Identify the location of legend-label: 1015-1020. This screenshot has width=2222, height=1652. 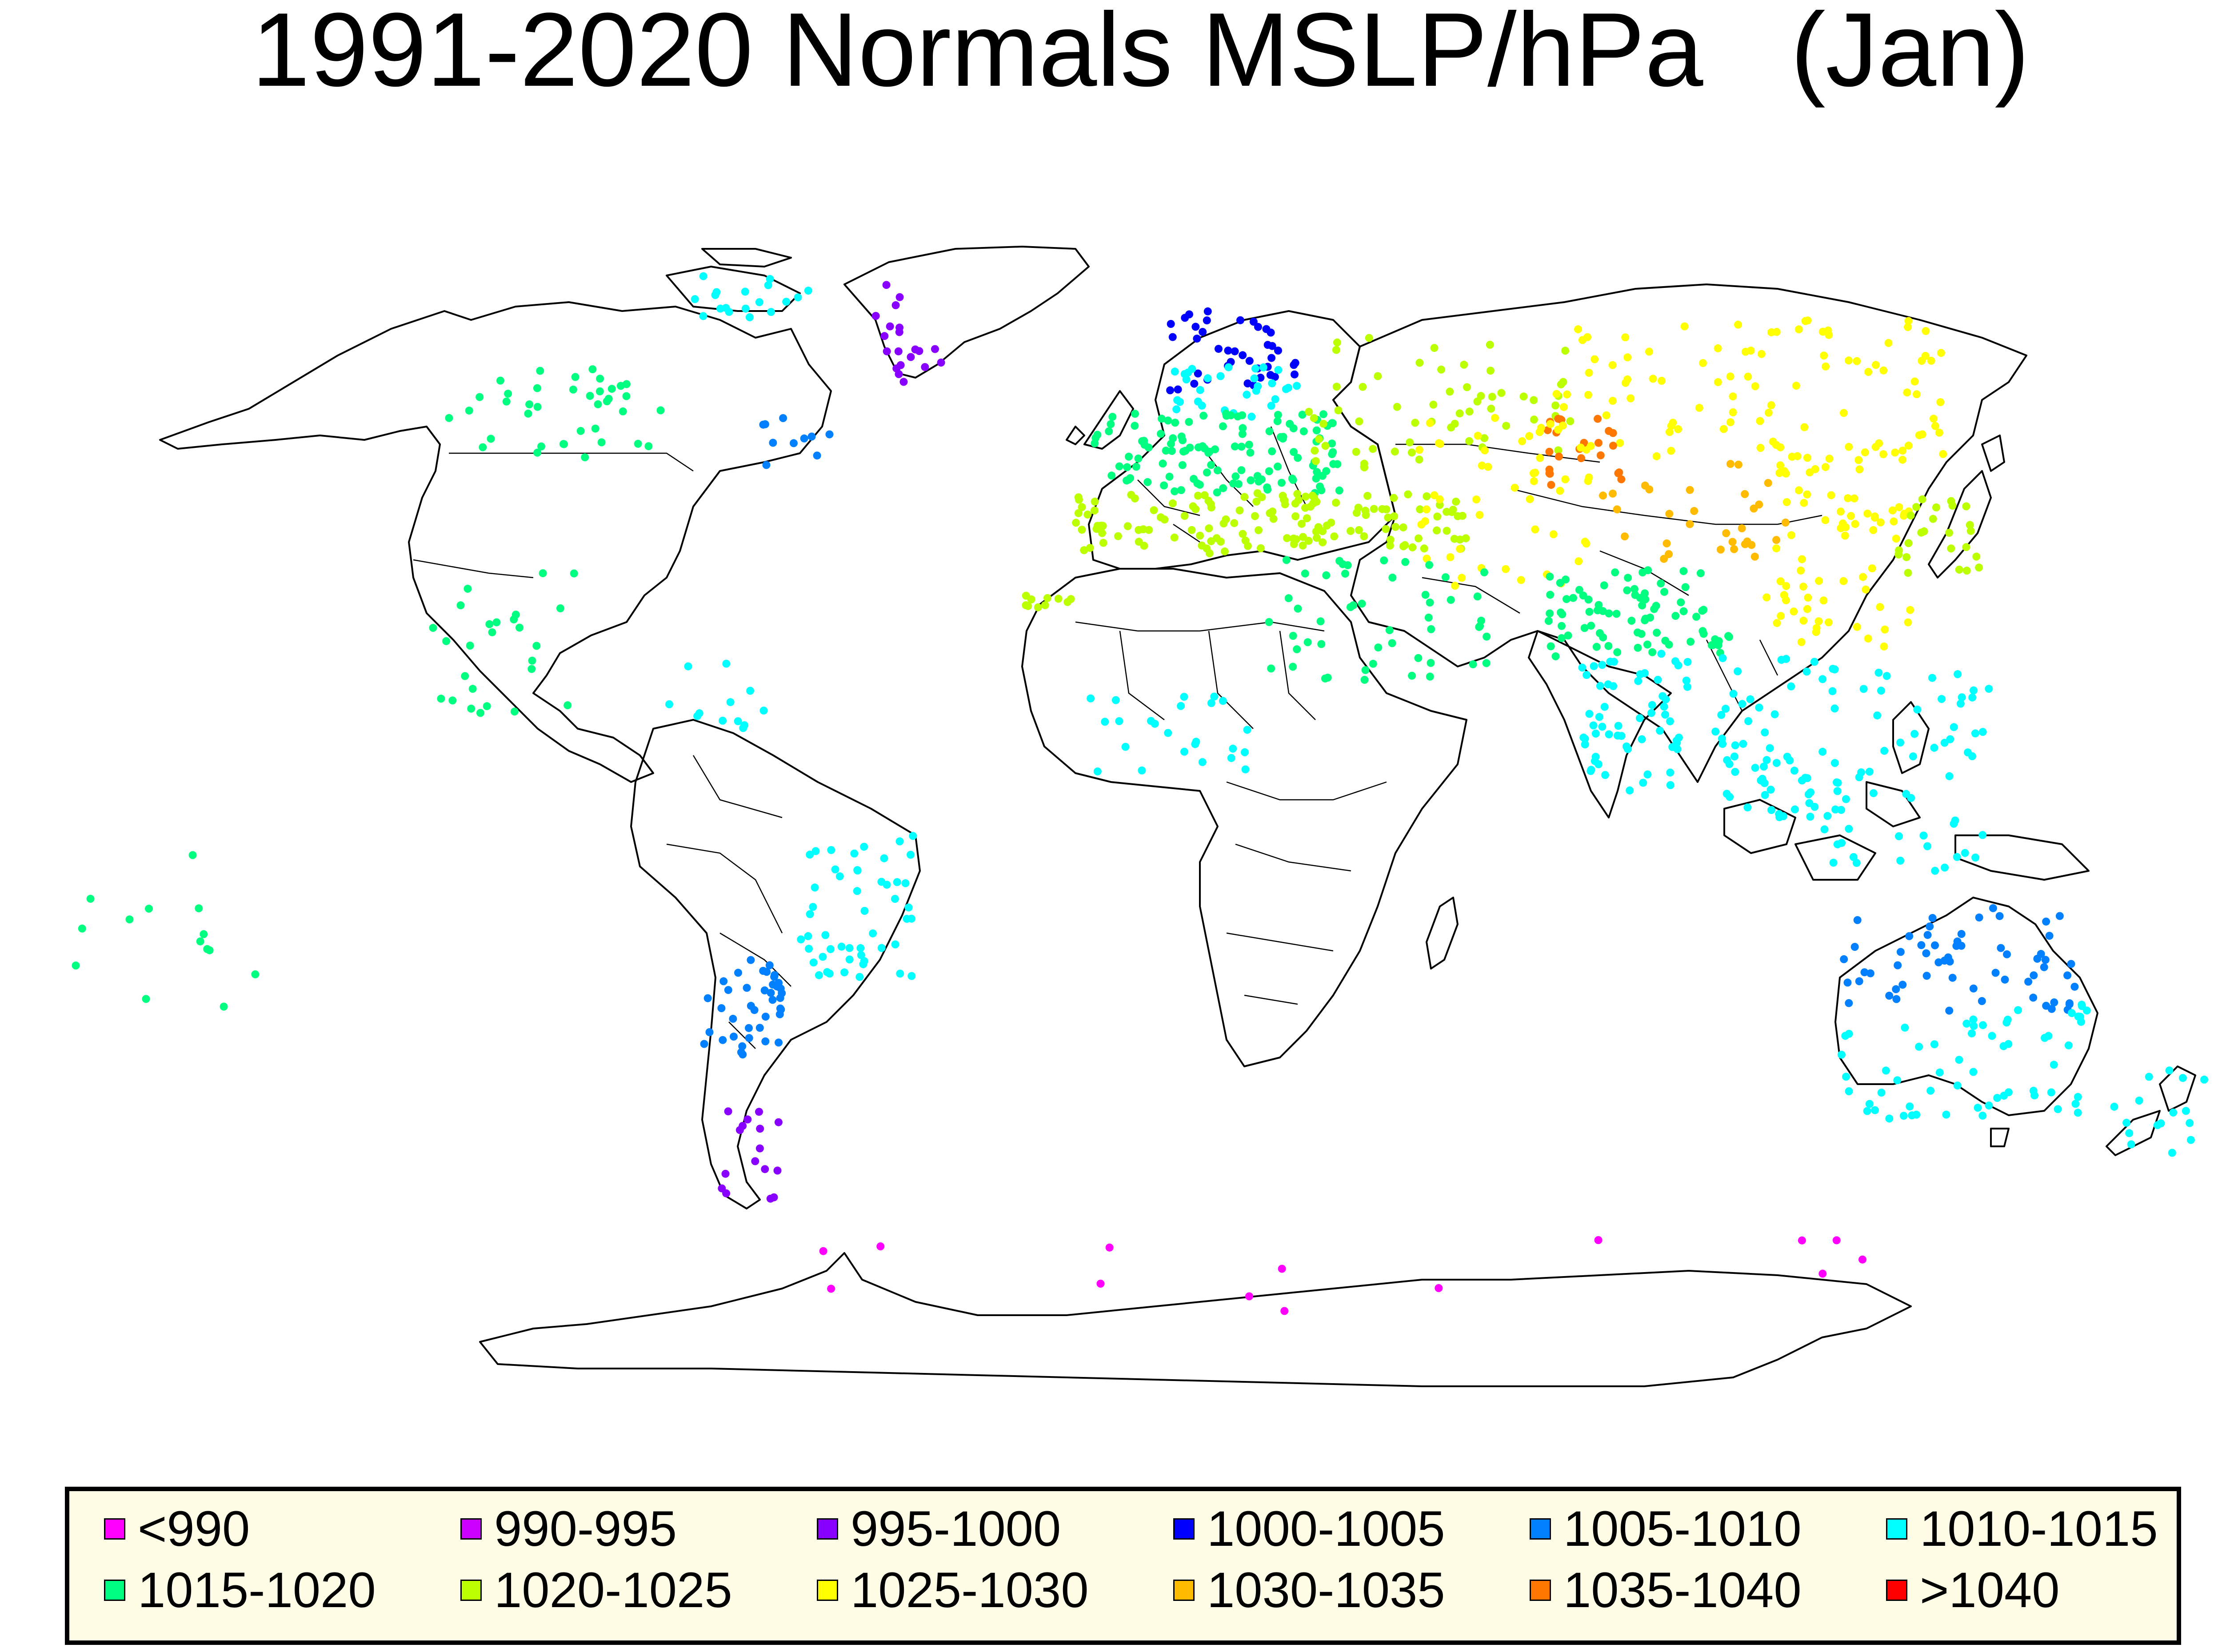
(257, 1590).